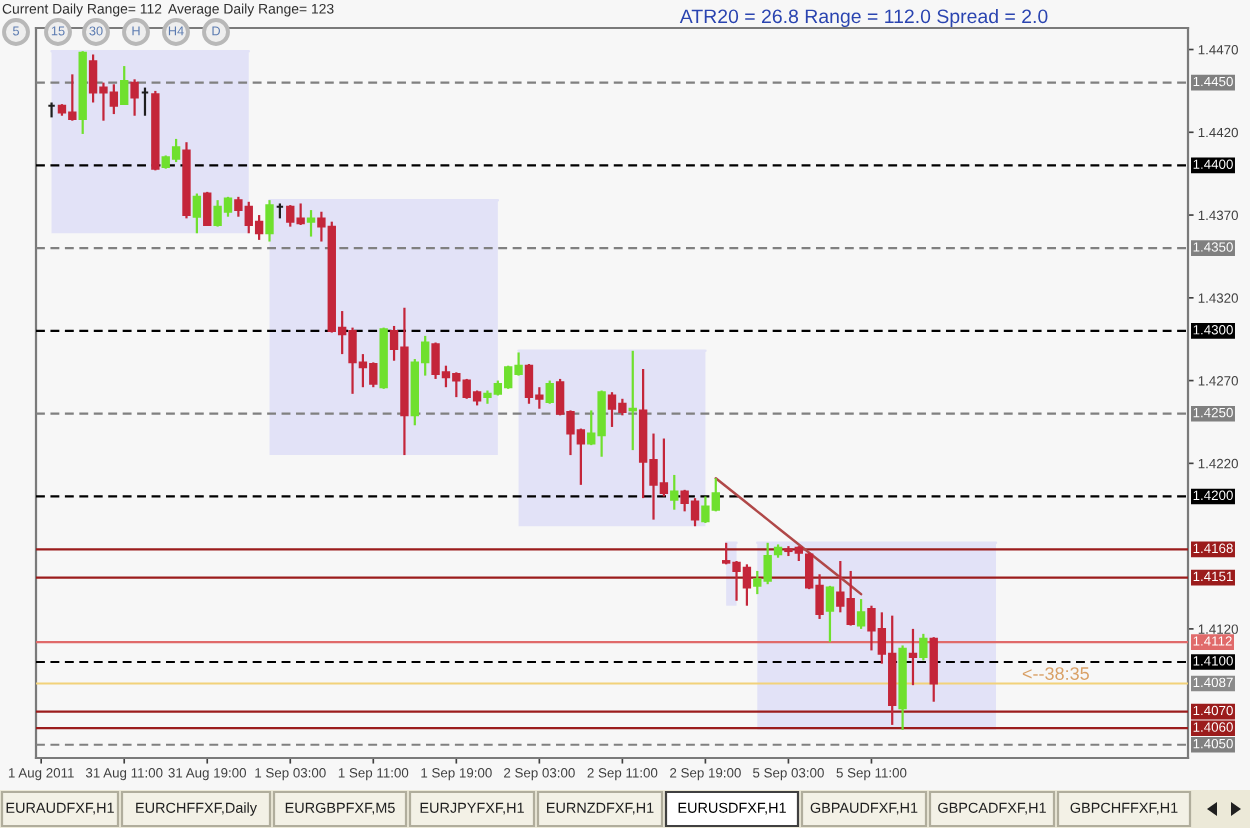 This screenshot has height=828, width=1250. I want to click on line-series, so click(788, 536).